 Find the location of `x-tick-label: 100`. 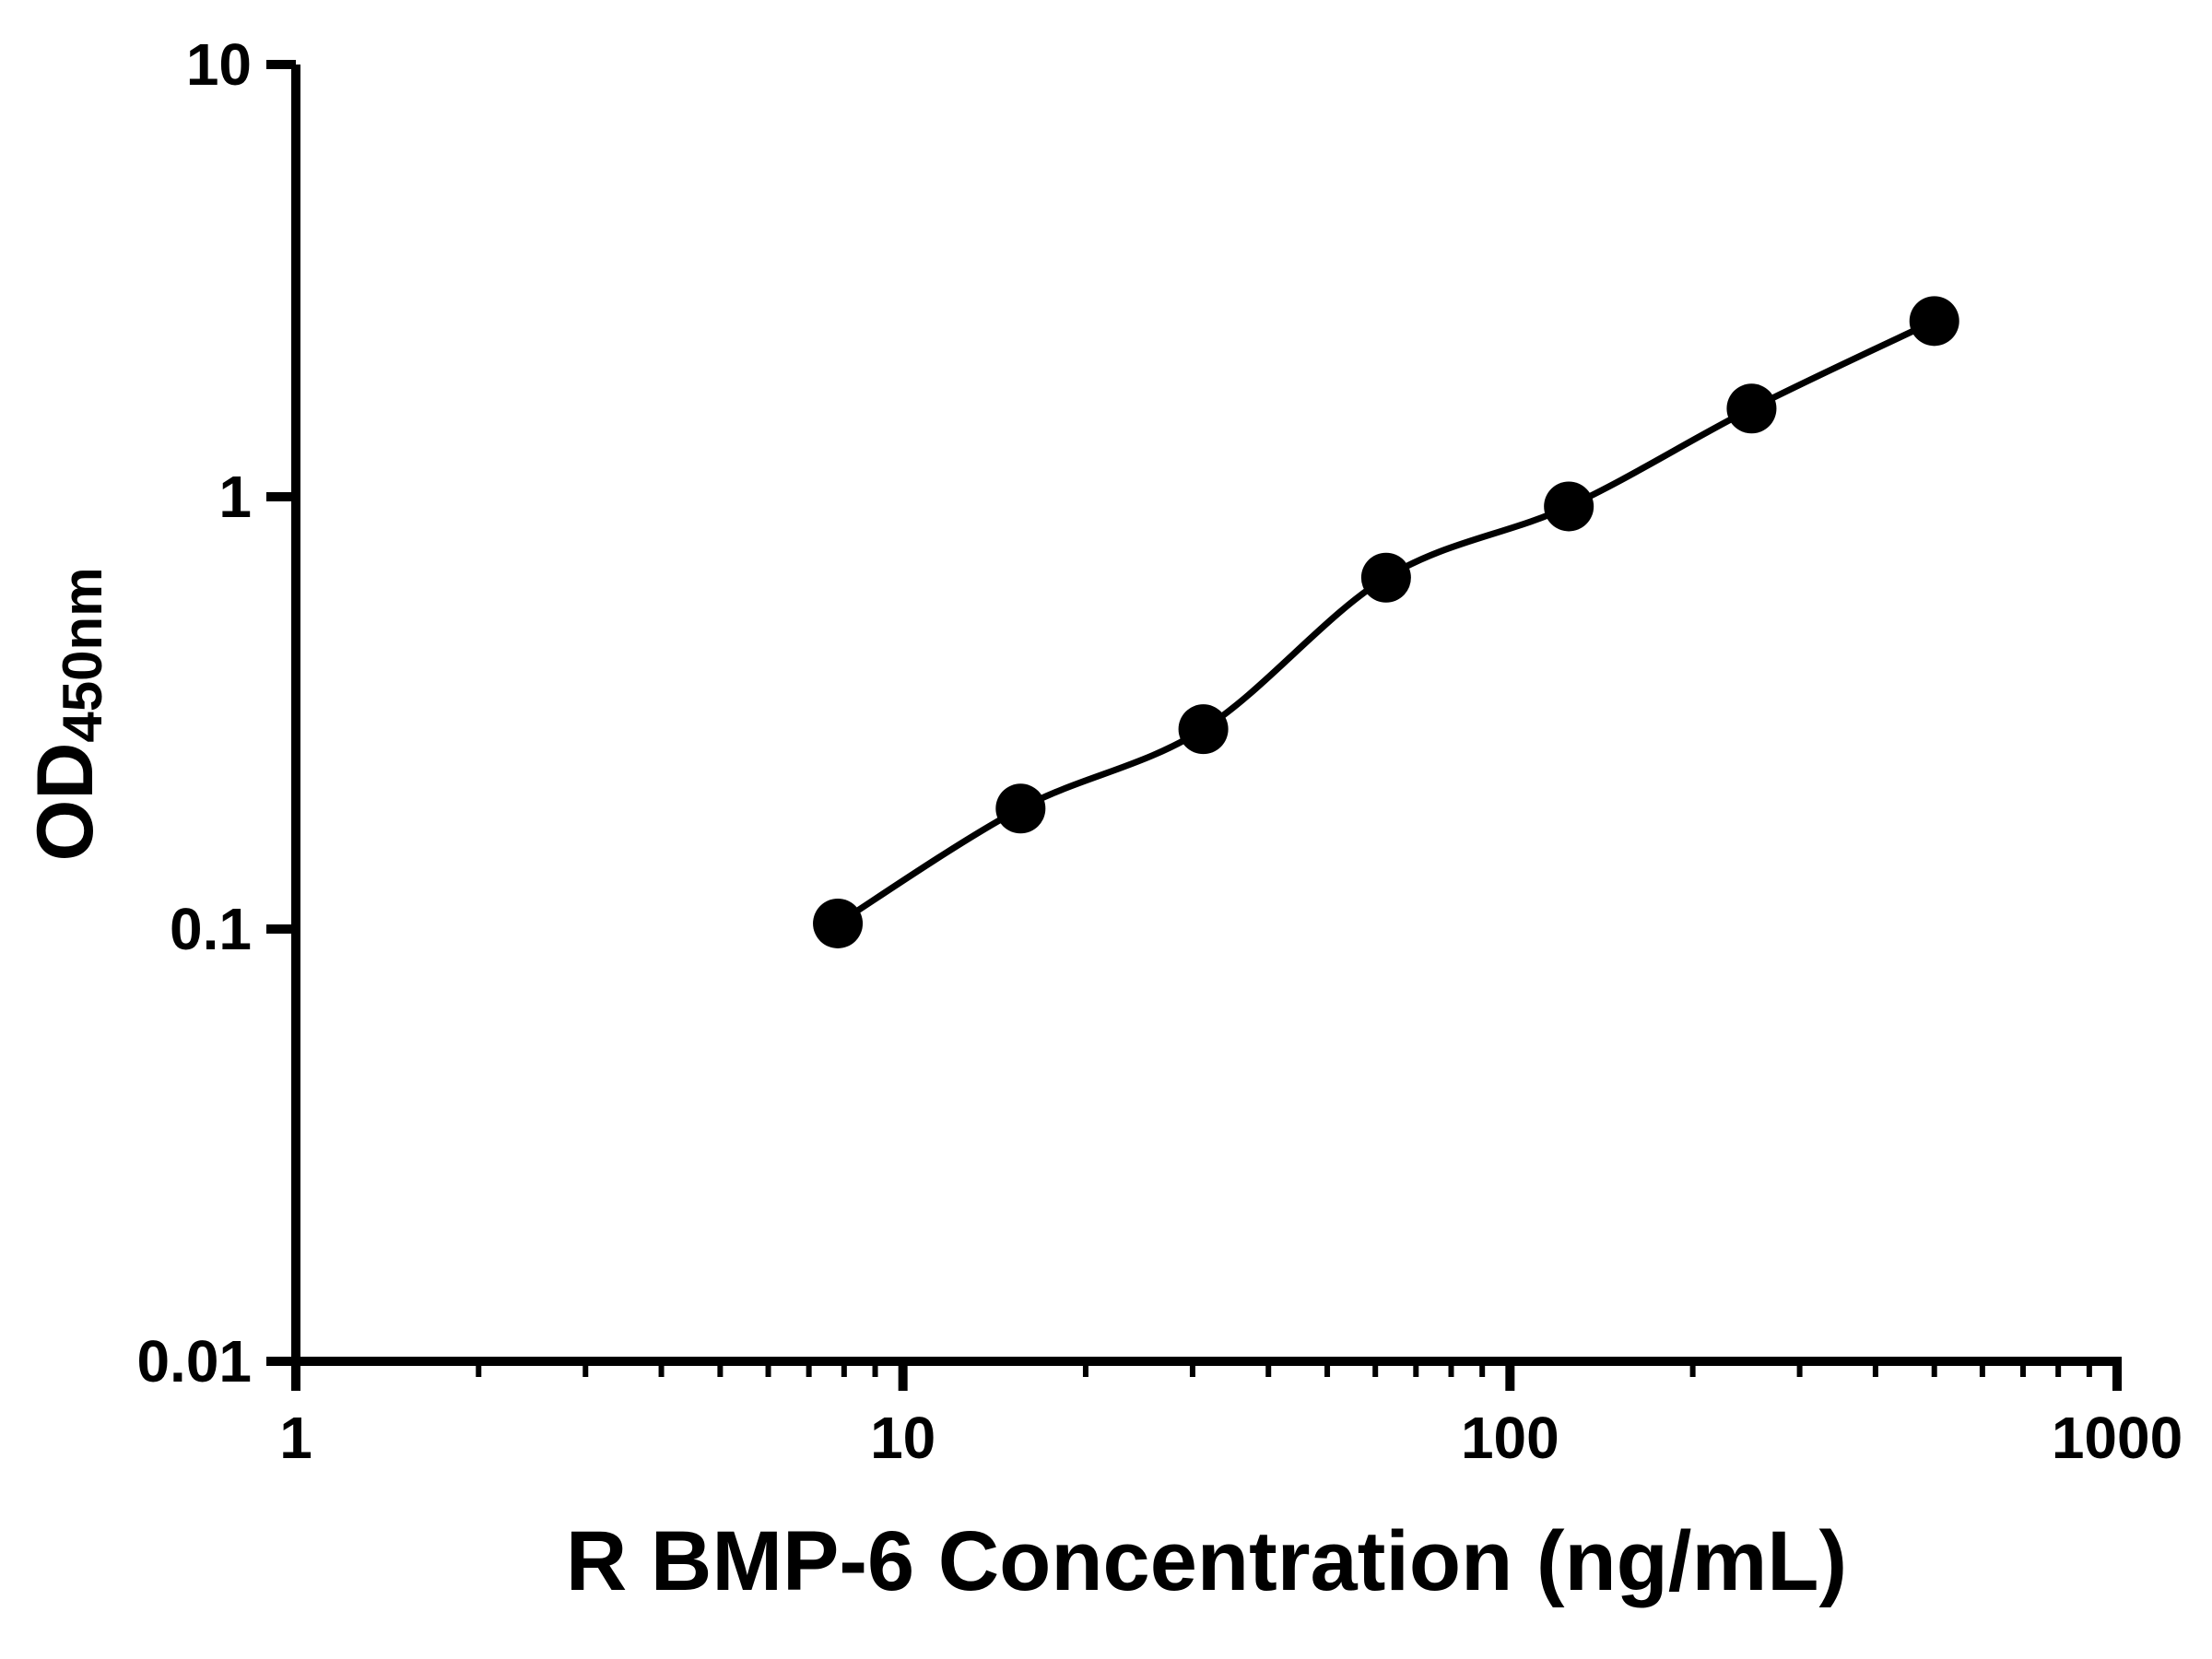

x-tick-label: 100 is located at coordinates (1510, 1438).